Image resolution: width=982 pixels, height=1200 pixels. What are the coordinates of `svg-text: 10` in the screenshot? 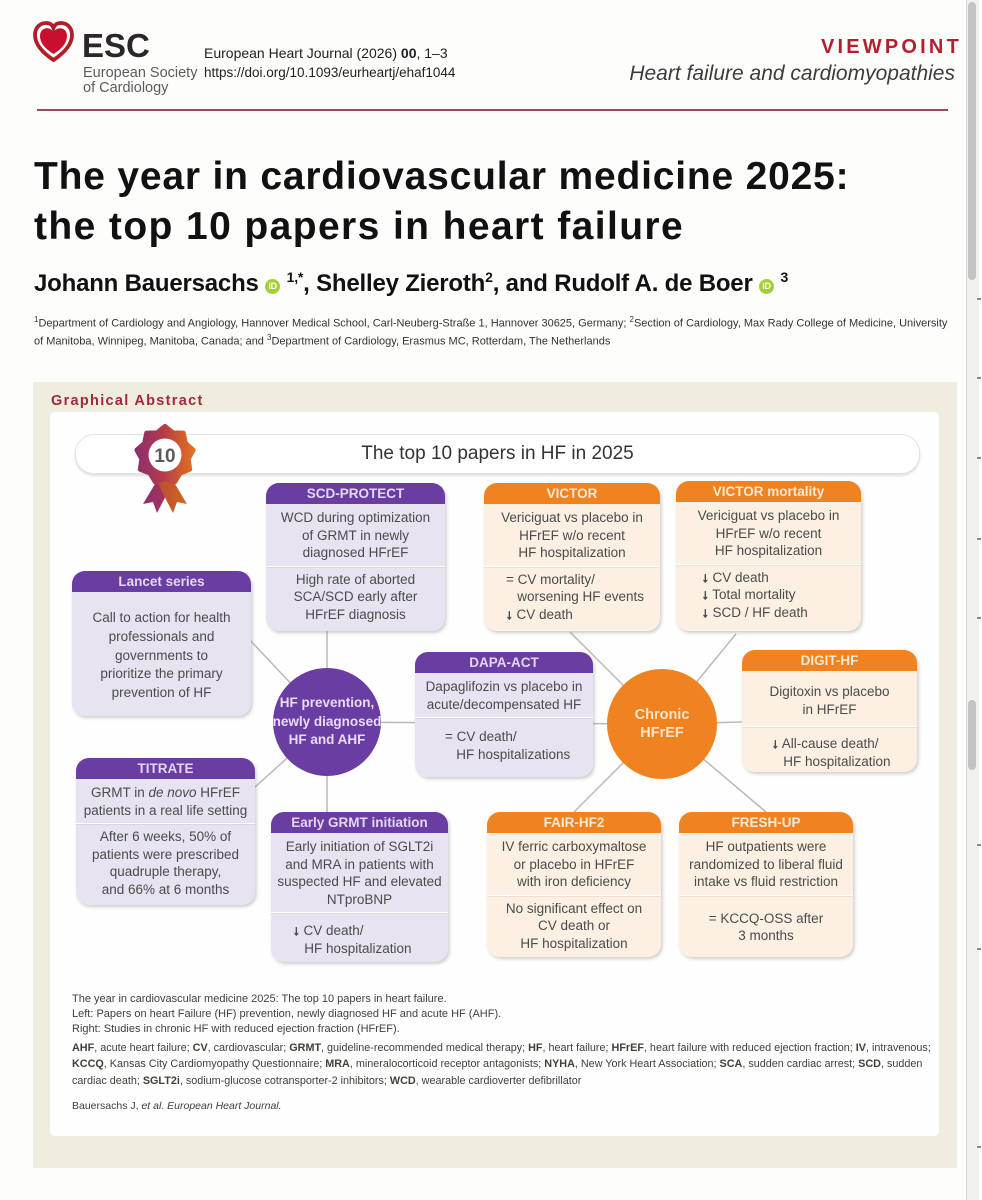 It's located at (164, 456).